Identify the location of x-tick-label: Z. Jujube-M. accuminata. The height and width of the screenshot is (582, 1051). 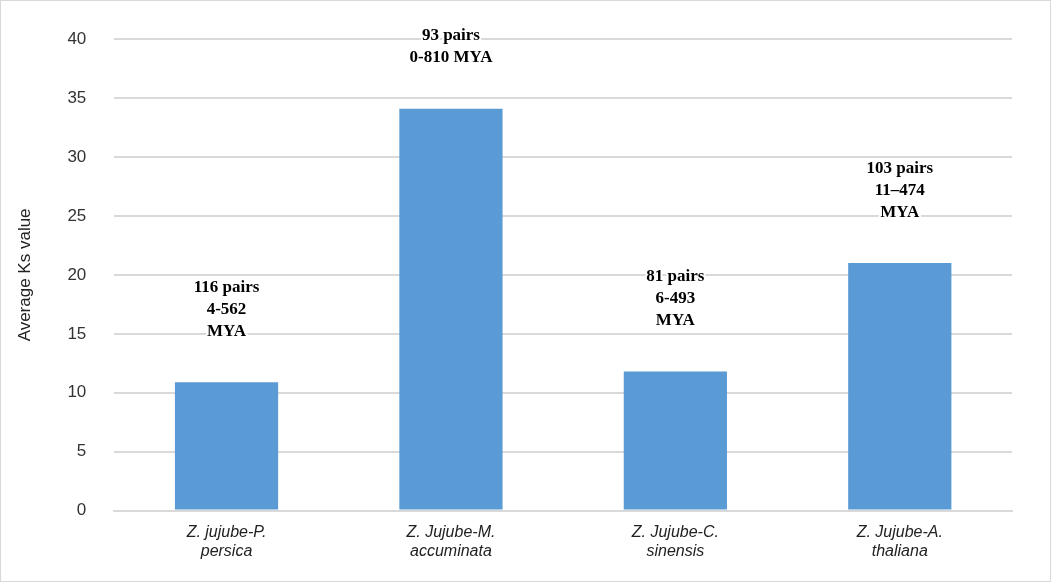
(450, 540).